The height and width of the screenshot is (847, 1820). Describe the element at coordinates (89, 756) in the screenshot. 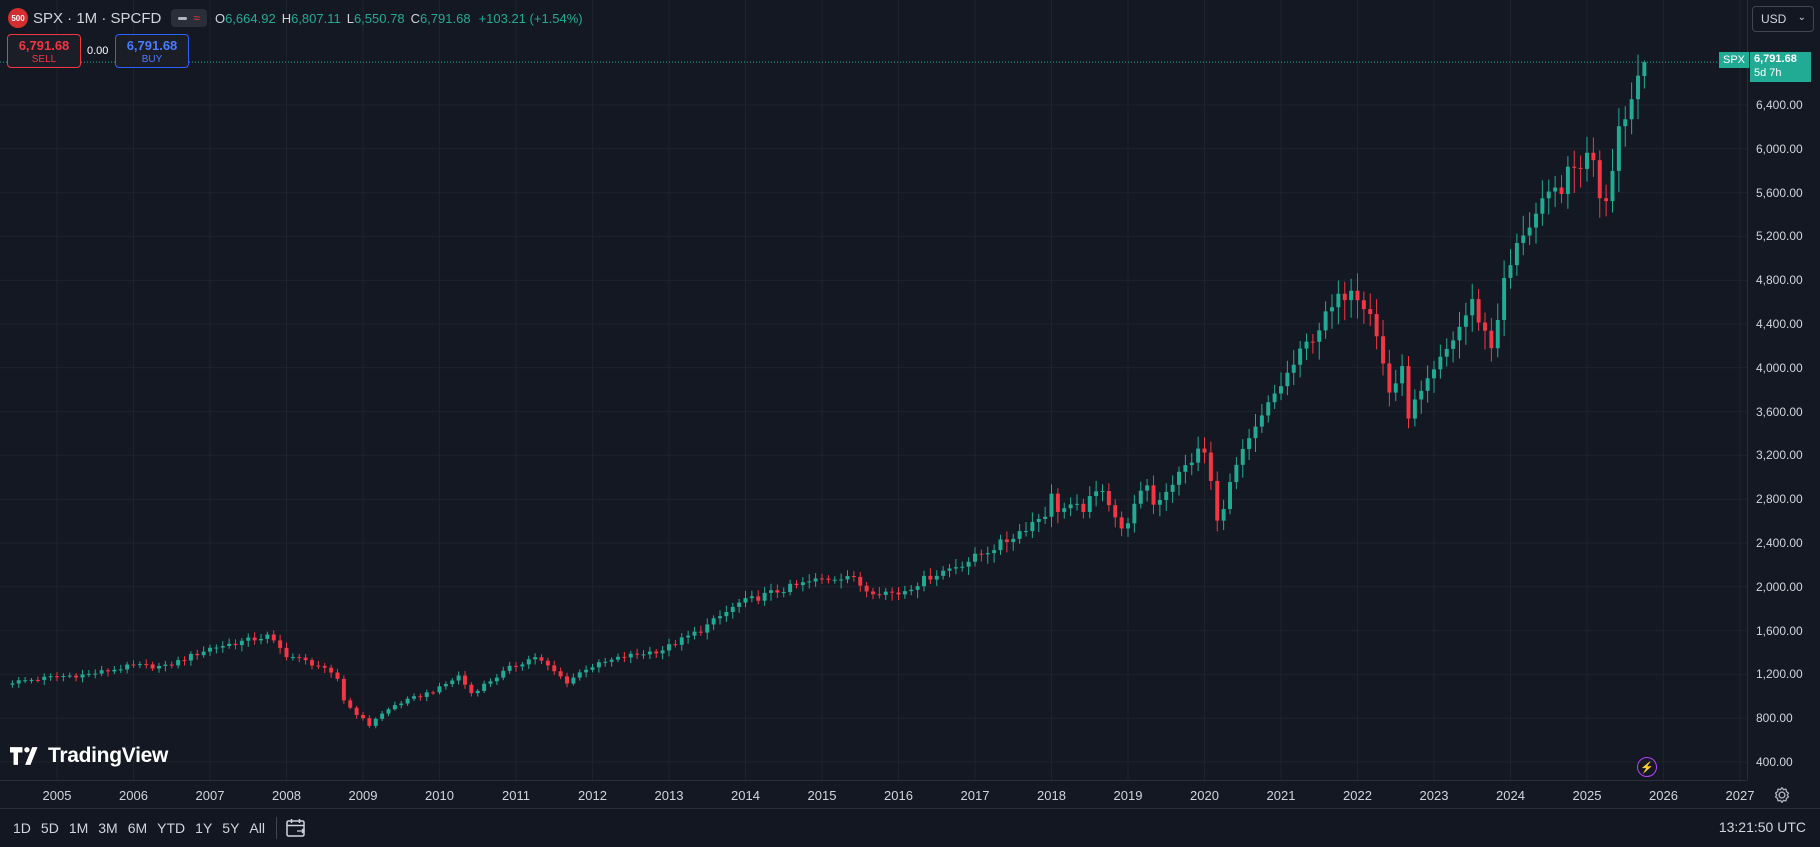

I see `tradingview-logo: TradingView` at that location.